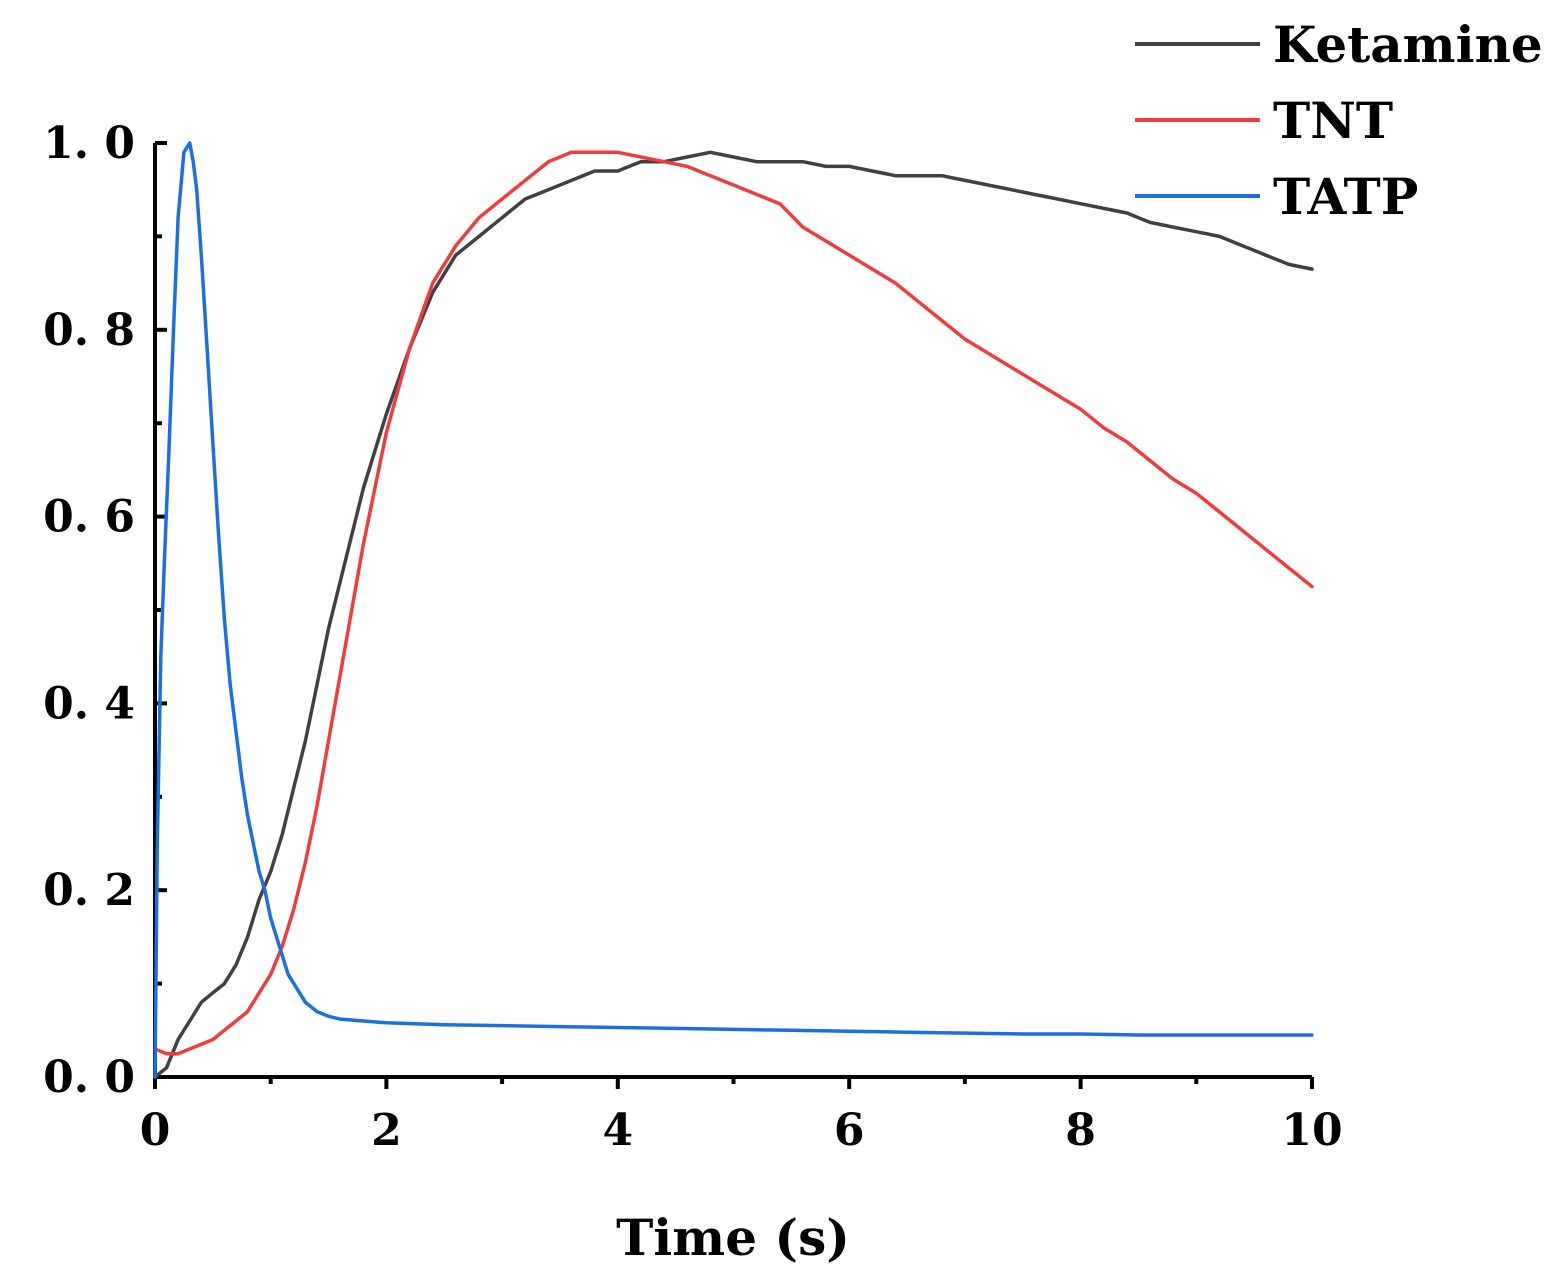 The height and width of the screenshot is (1284, 1553). Describe the element at coordinates (1080, 1130) in the screenshot. I see `x-tick-label: 8` at that location.